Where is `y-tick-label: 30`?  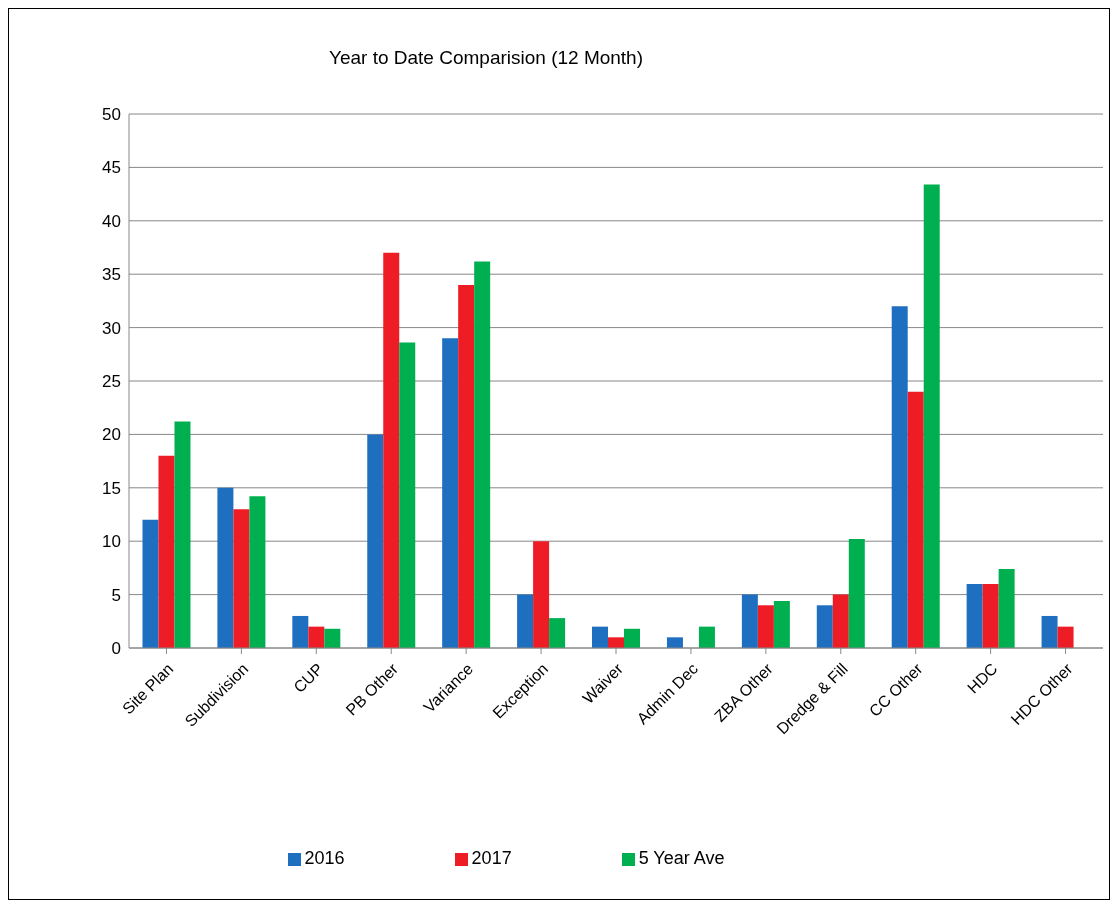
y-tick-label: 30 is located at coordinates (111, 328).